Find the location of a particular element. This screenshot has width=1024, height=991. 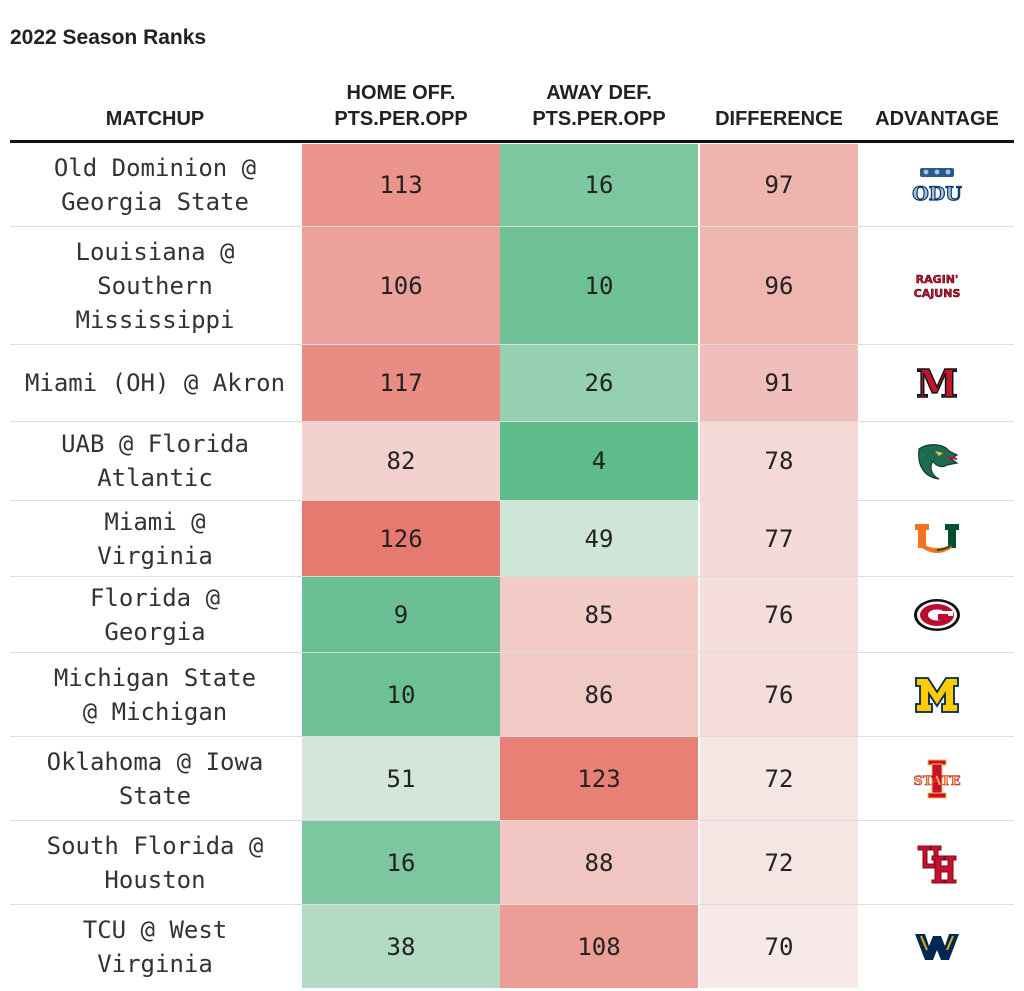

matchup-label: TCU @ West Virginia is located at coordinates (155, 946).